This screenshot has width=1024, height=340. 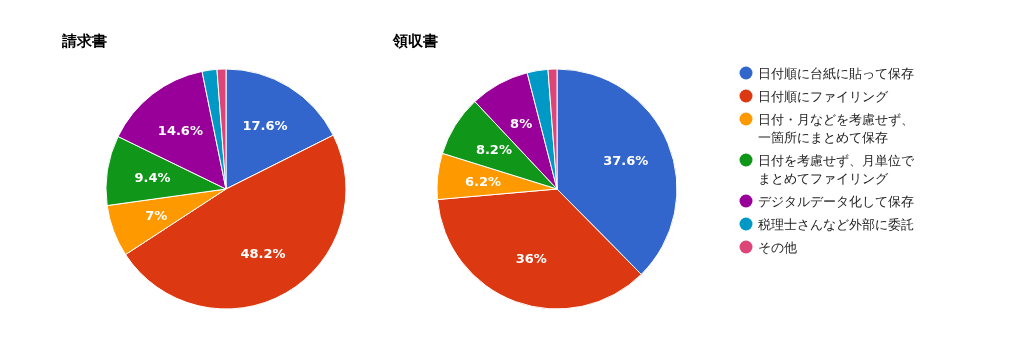 I want to click on legend-label: デジタルデータ化して保存, so click(x=836, y=201).